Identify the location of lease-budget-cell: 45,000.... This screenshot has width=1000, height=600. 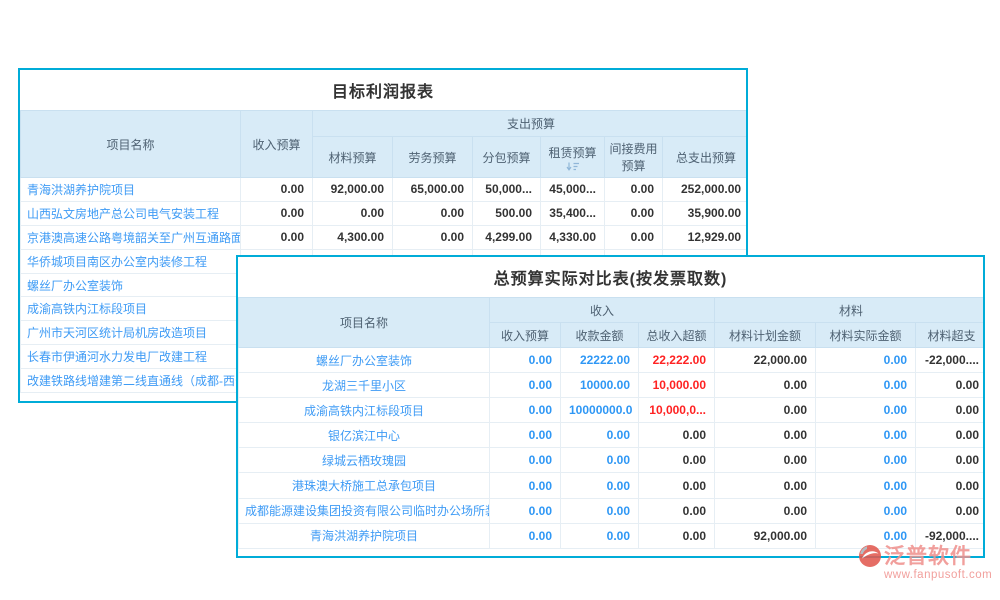
(572, 189).